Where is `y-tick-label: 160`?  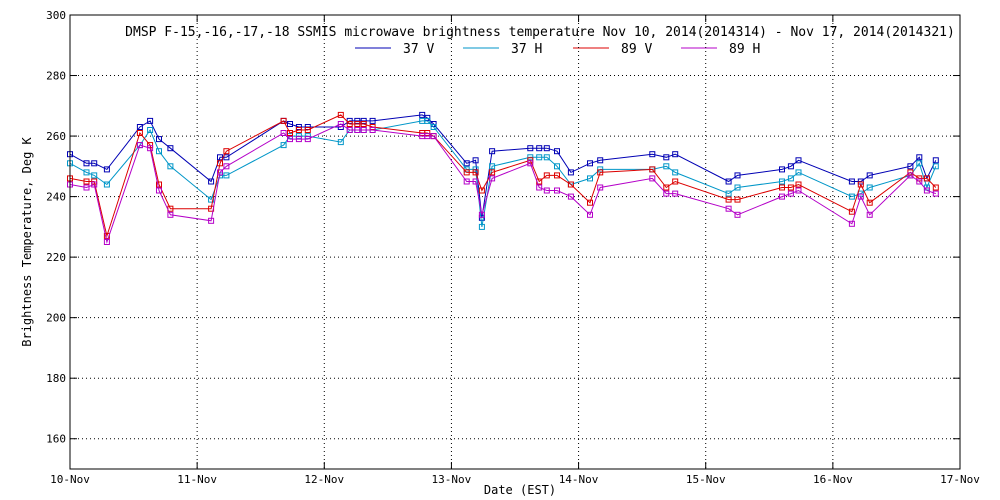
y-tick-label: 160 is located at coordinates (56, 439).